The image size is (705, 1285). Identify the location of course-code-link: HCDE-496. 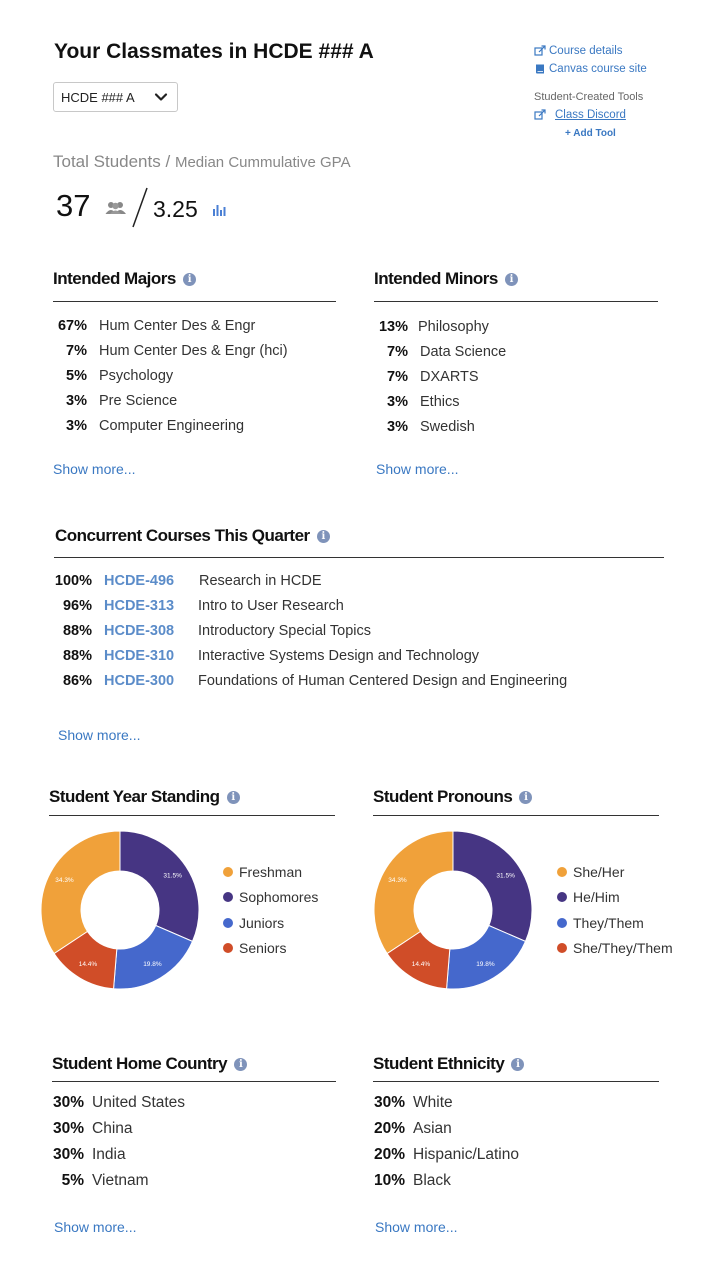
(139, 580).